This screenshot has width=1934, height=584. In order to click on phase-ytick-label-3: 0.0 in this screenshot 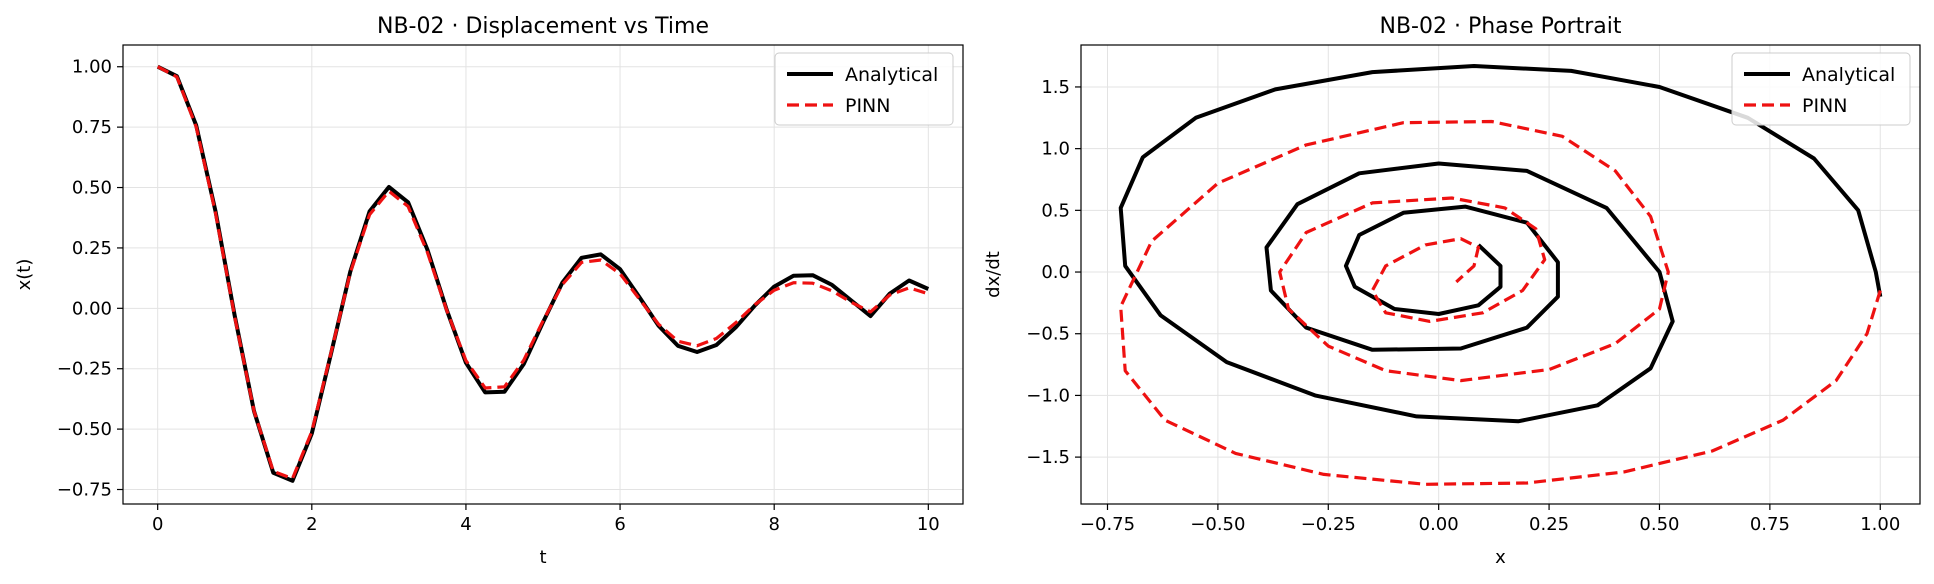, I will do `click(1055, 272)`.